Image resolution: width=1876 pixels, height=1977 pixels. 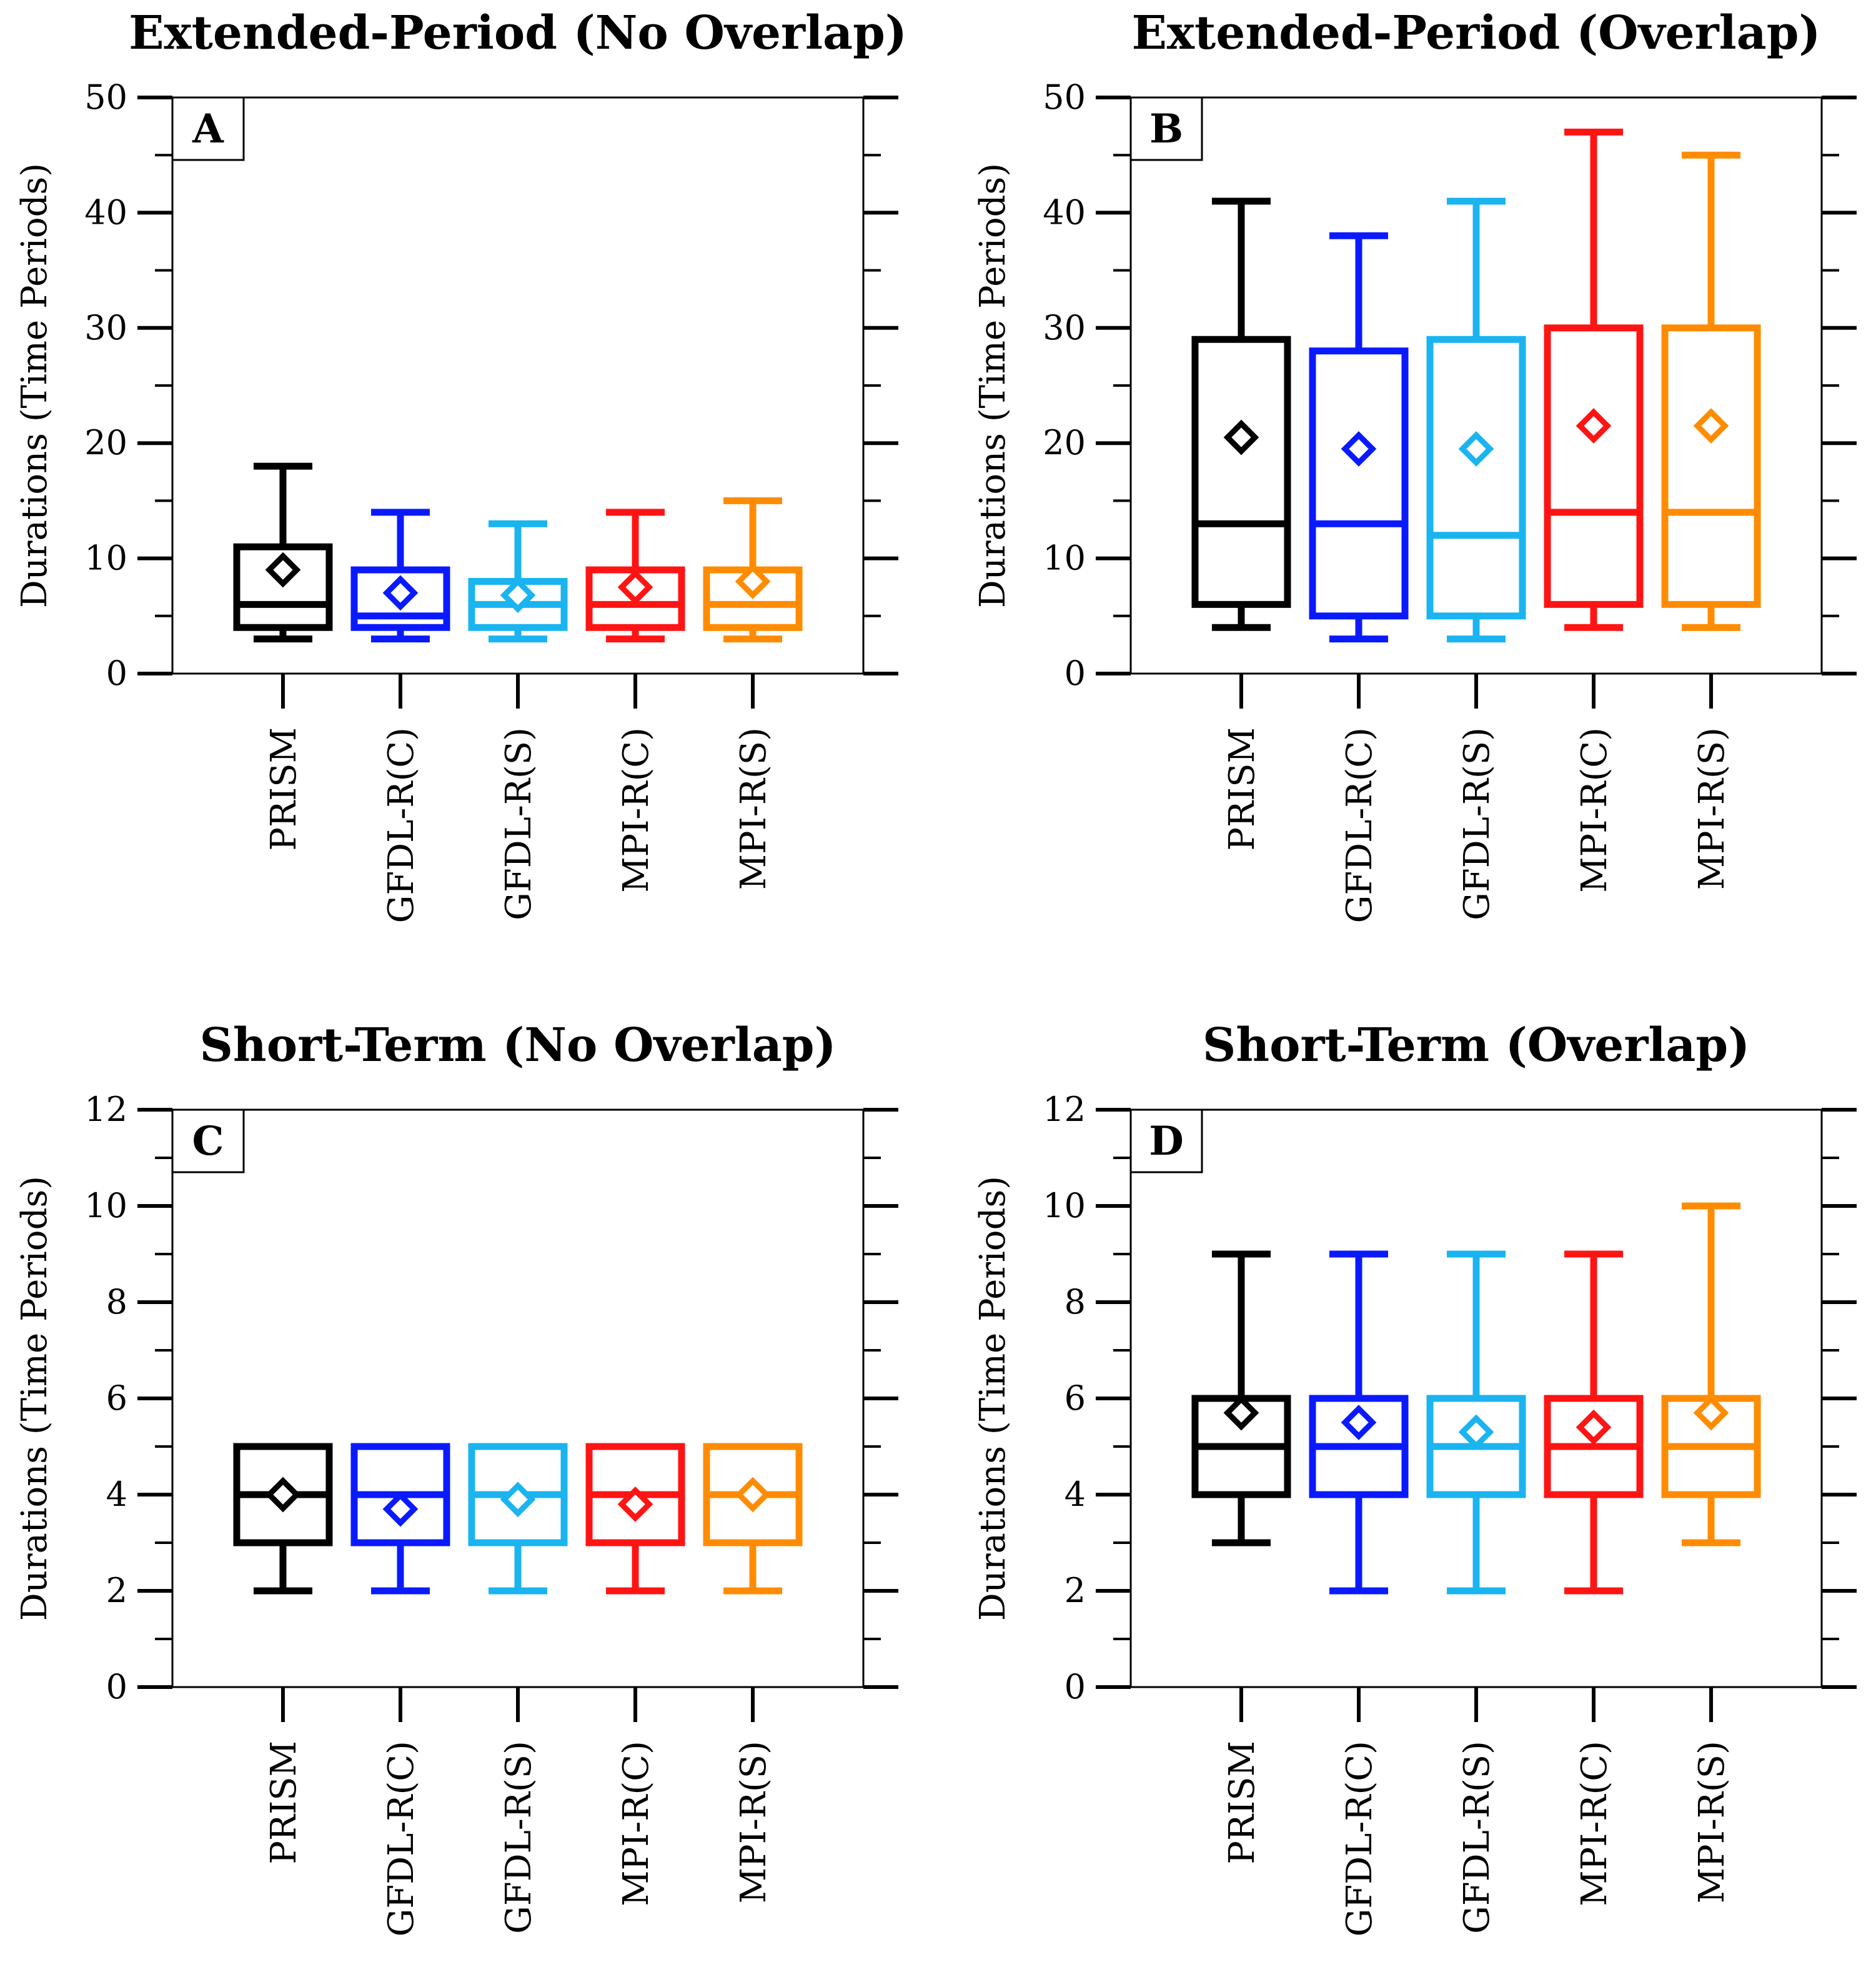 What do you see at coordinates (1064, 327) in the screenshot?
I see `y-tick-label: 30` at bounding box center [1064, 327].